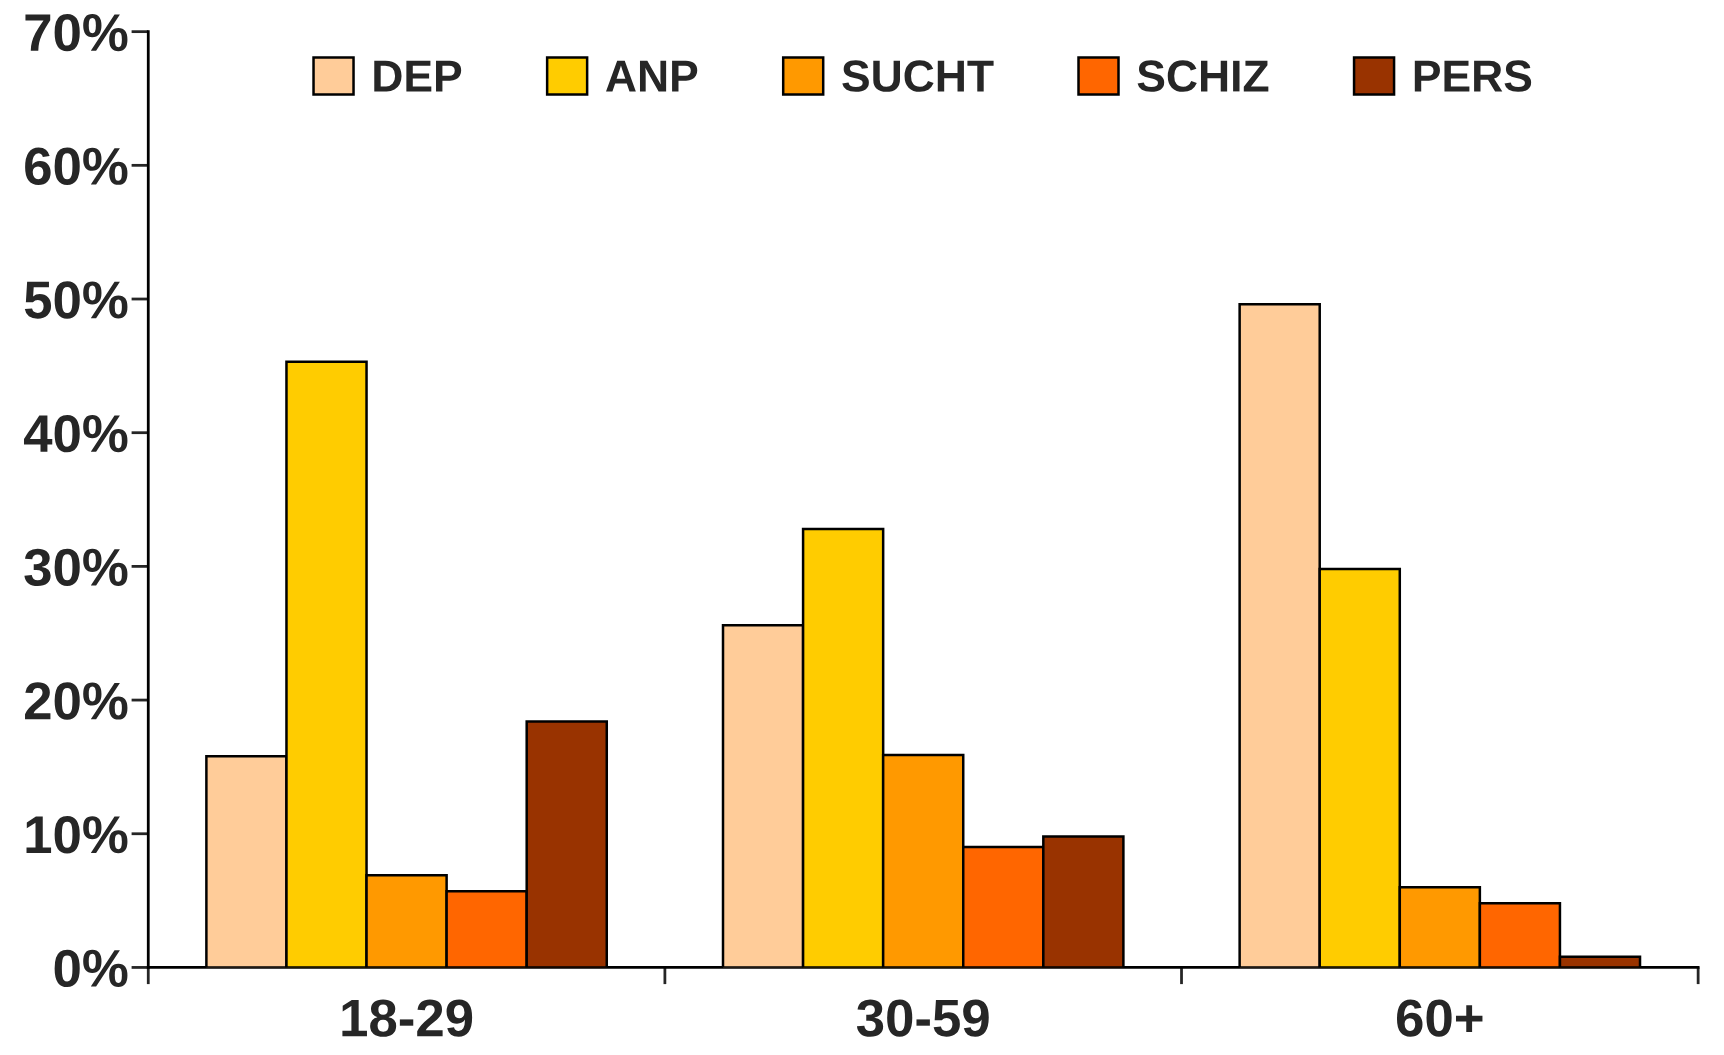 The image size is (1724, 1055). I want to click on x-tick-label: 18-29, so click(407, 1018).